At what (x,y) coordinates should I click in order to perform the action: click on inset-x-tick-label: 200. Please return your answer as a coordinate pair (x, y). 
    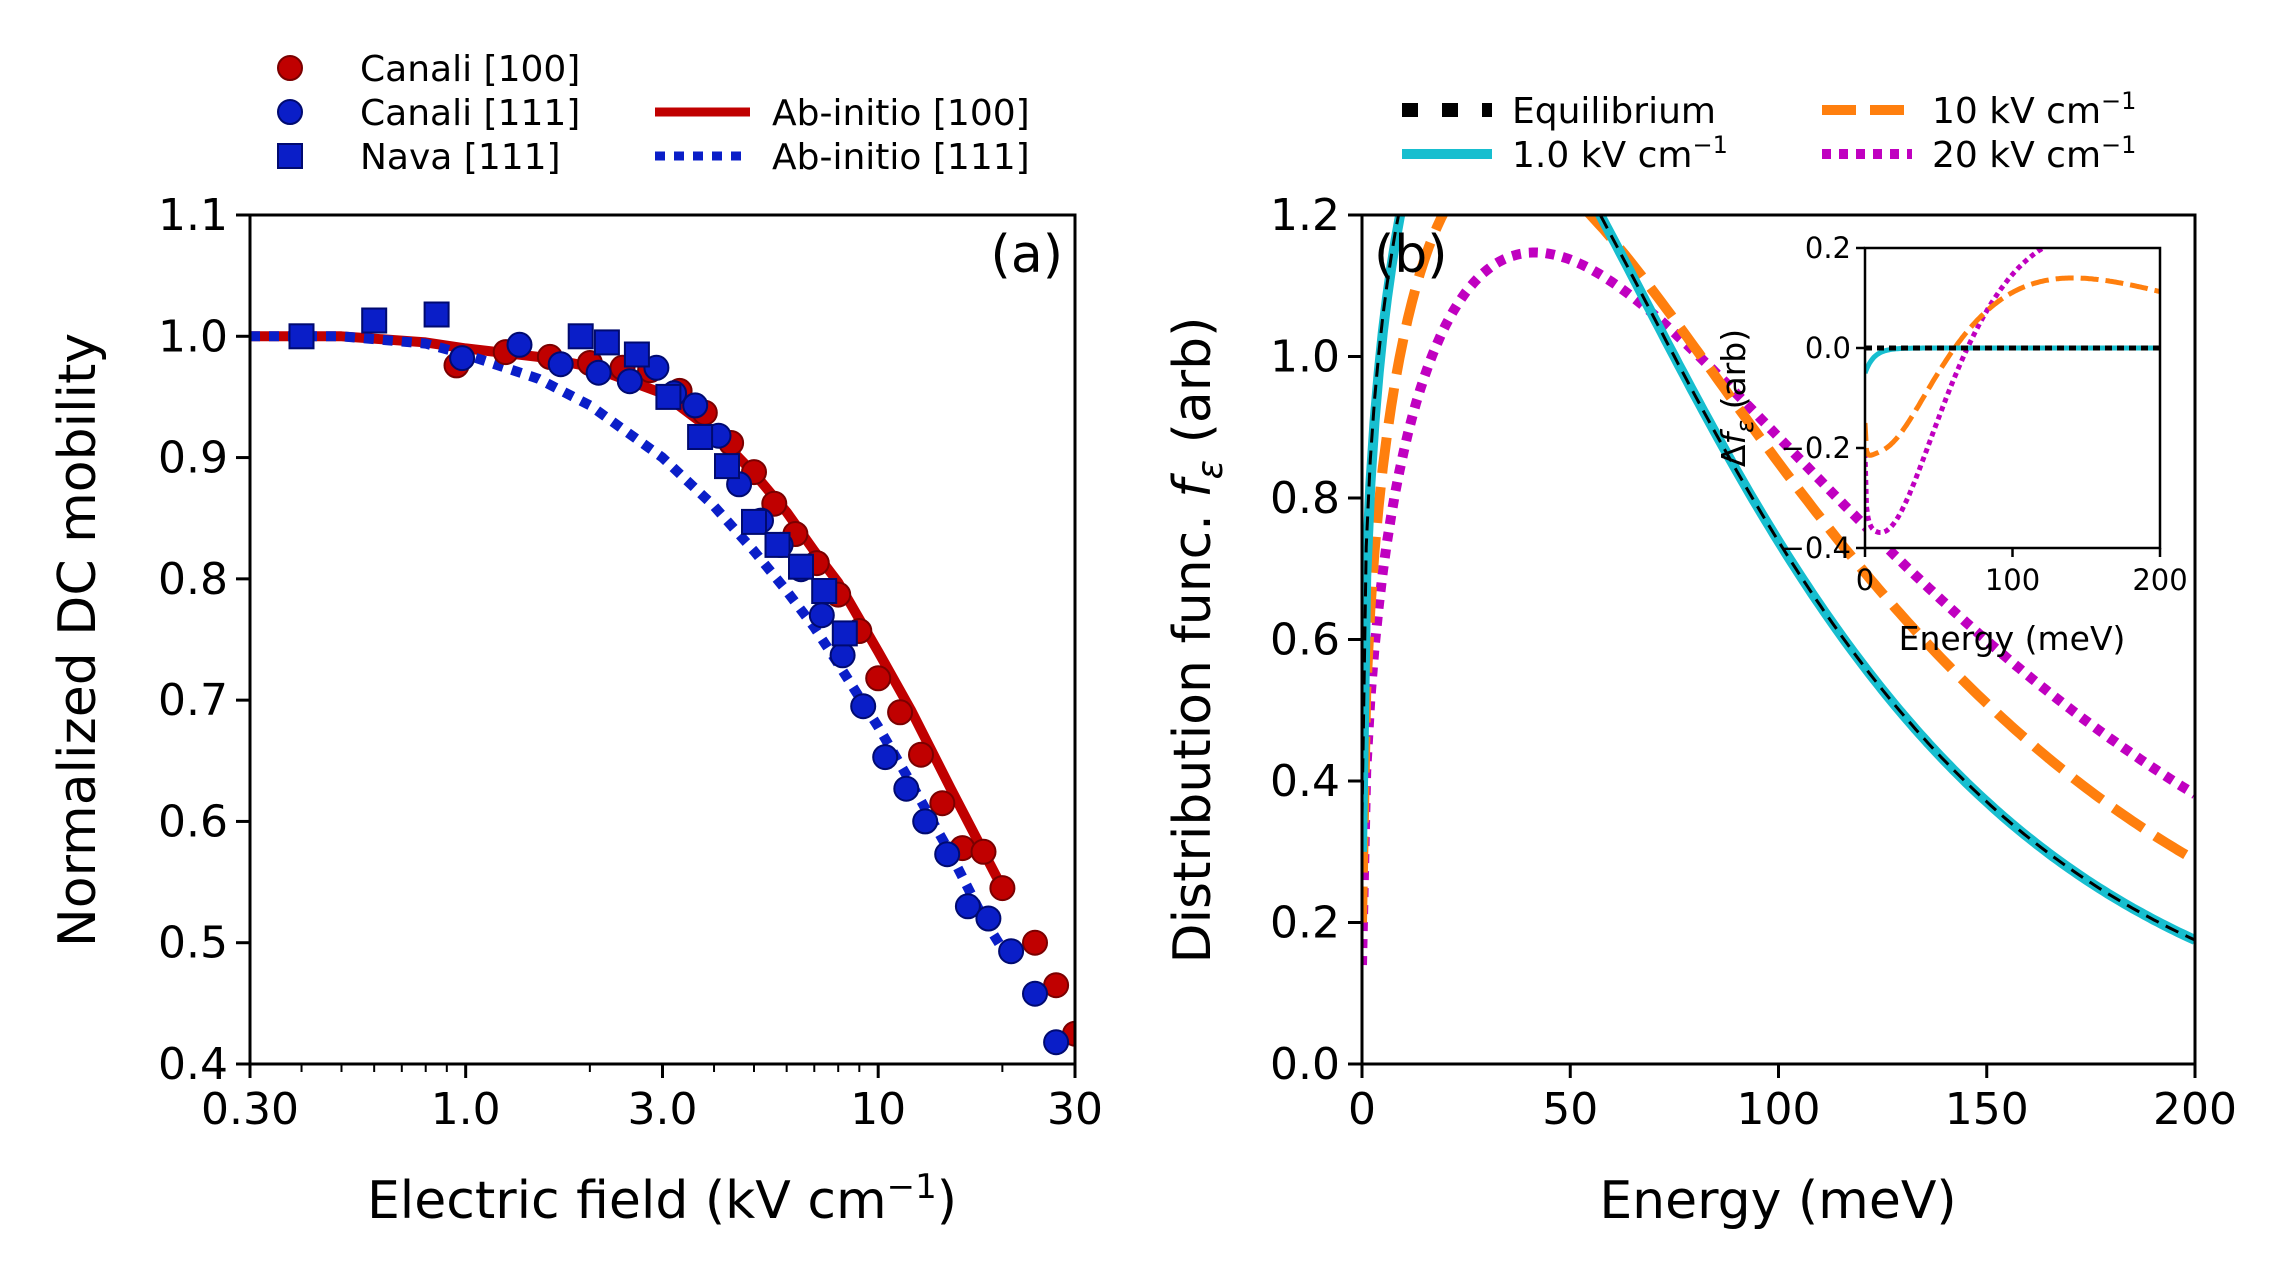
    Looking at the image, I should click on (2159, 580).